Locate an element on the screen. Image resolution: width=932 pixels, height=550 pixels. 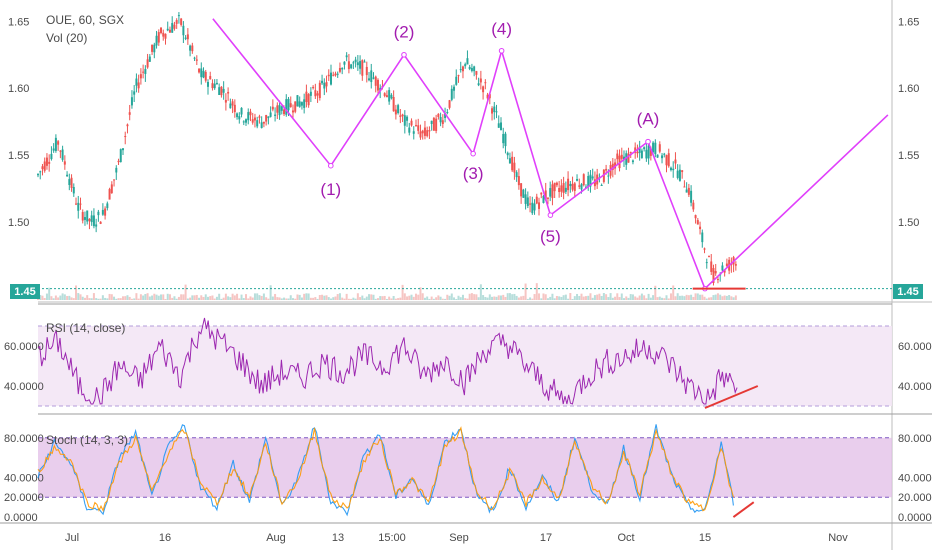
rsi-trendline is located at coordinates (731, 397).